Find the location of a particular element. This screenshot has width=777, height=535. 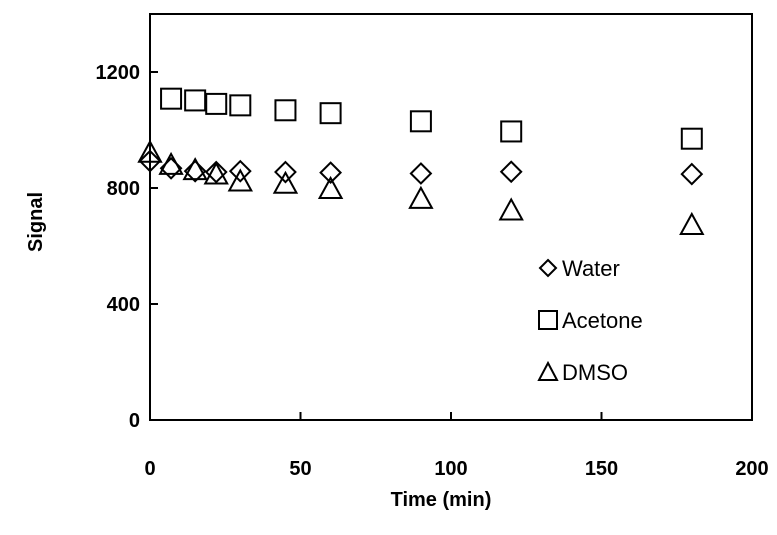

series-dmso is located at coordinates (421, 187).